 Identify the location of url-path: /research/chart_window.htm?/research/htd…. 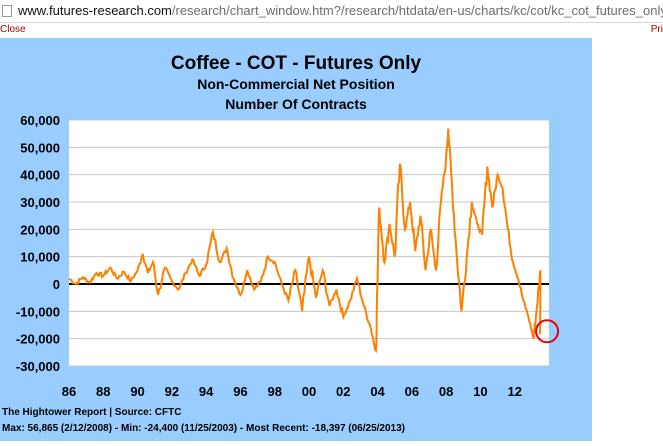
(417, 10).